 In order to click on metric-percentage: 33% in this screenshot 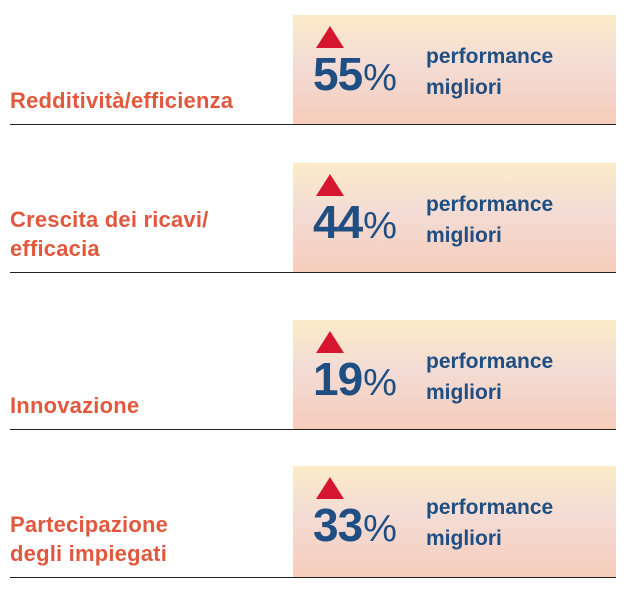, I will do `click(355, 531)`.